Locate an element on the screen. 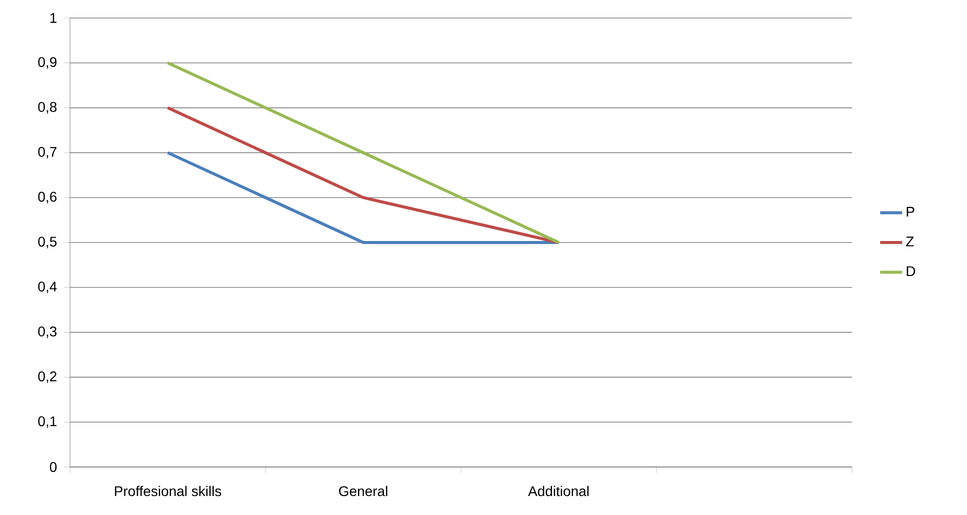  legend-label: D is located at coordinates (911, 271).